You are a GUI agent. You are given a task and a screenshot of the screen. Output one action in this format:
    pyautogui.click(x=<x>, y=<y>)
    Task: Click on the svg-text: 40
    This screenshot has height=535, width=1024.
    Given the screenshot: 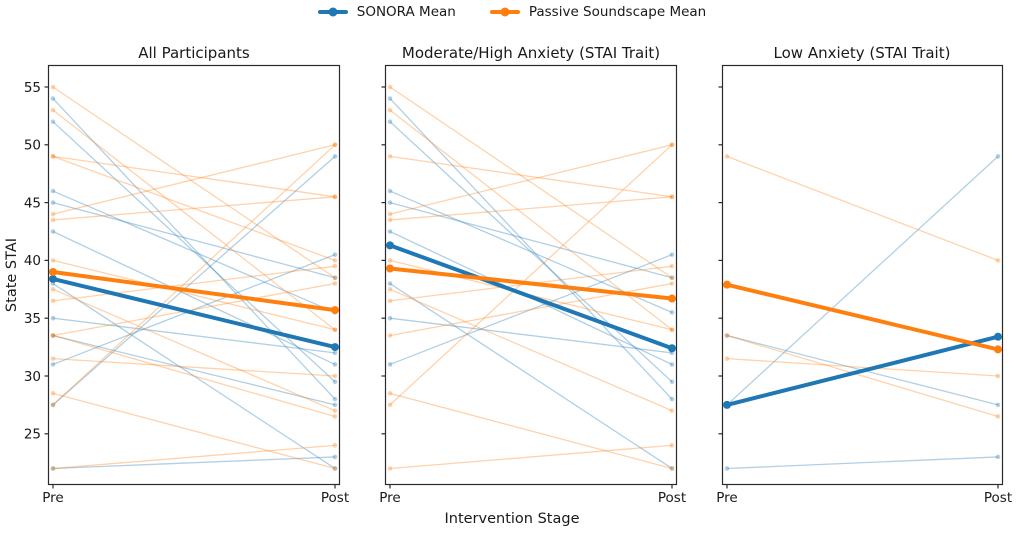 What is the action you would take?
    pyautogui.click(x=32, y=261)
    